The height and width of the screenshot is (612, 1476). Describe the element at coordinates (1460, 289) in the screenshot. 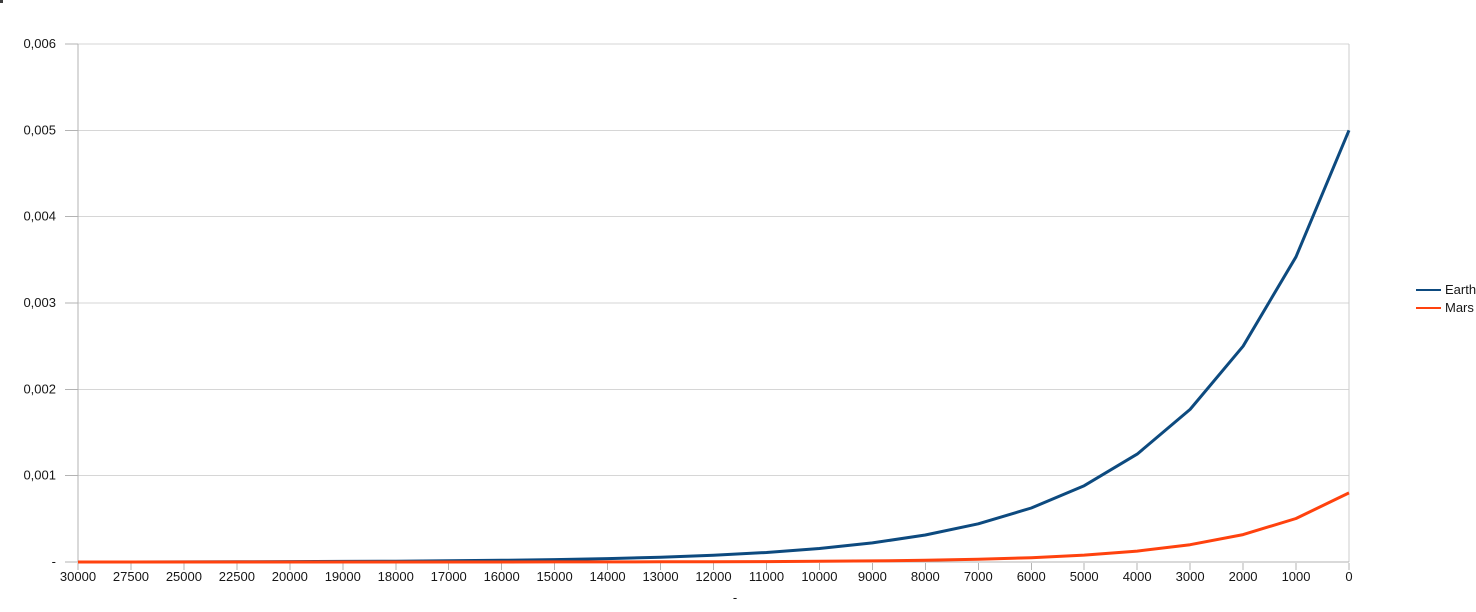

I see `legend-label: Earth` at that location.